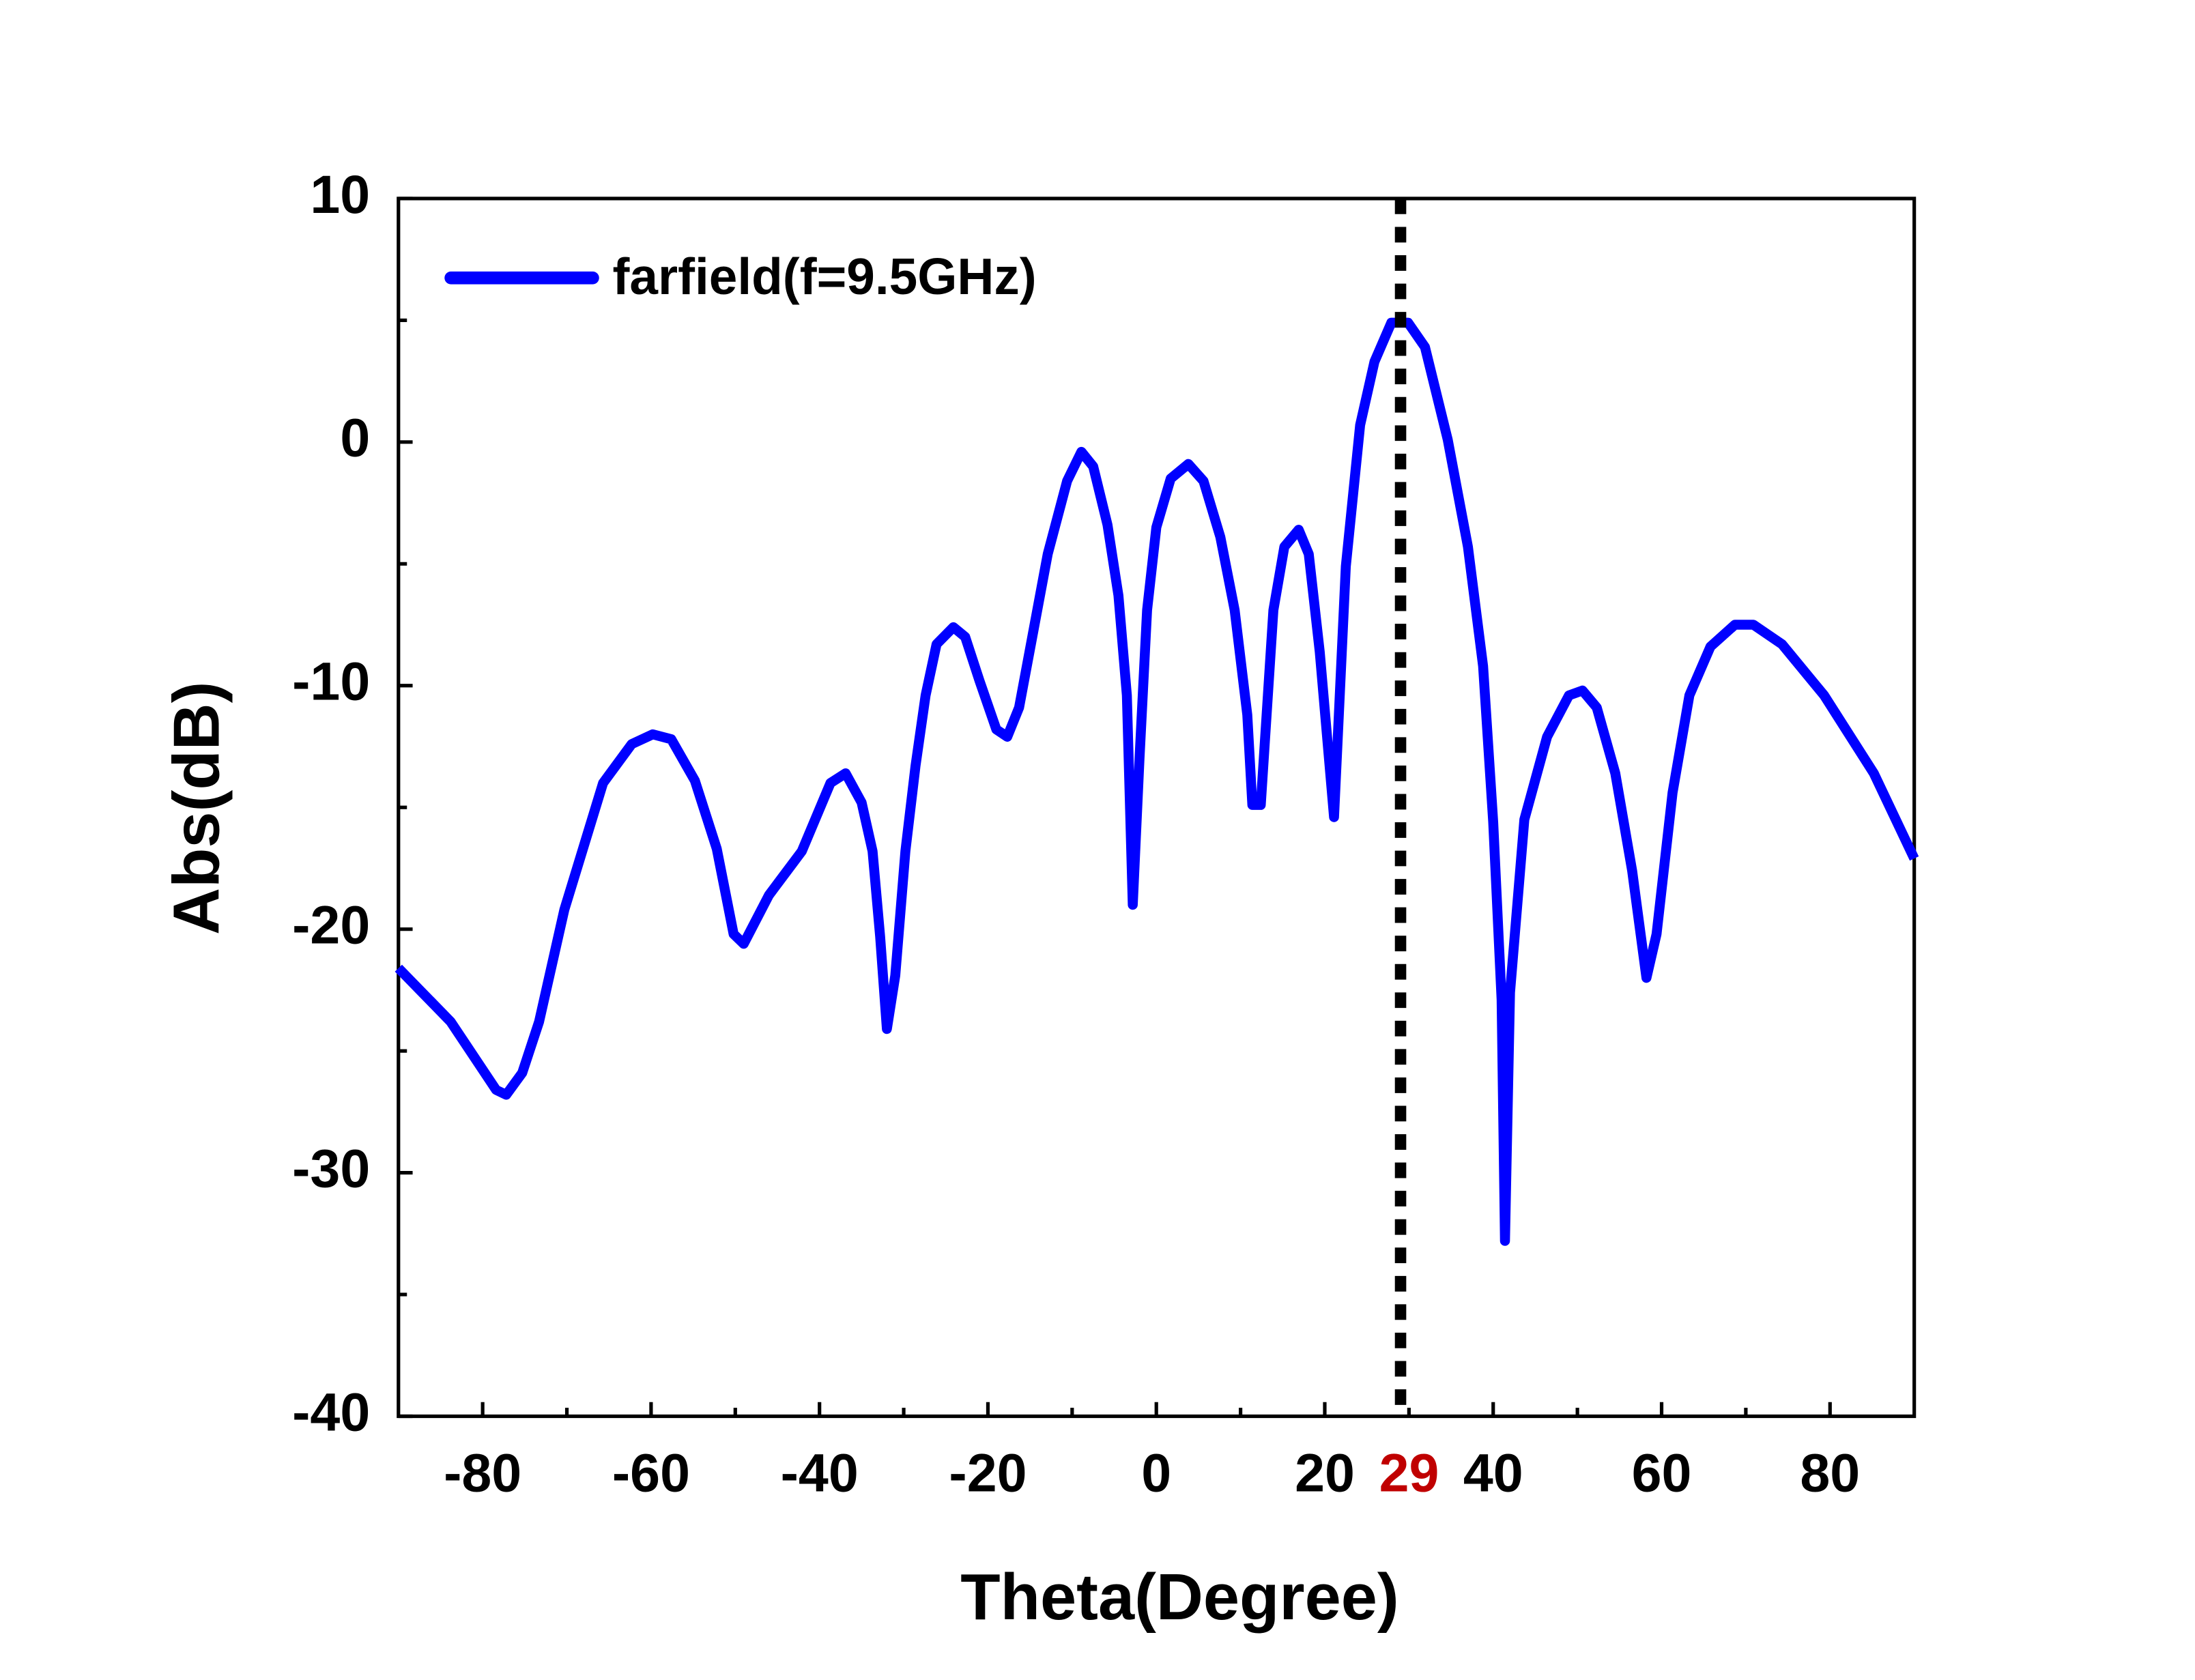 This screenshot has width=2195, height=1680. I want to click on x-tick-label: -60, so click(651, 1473).